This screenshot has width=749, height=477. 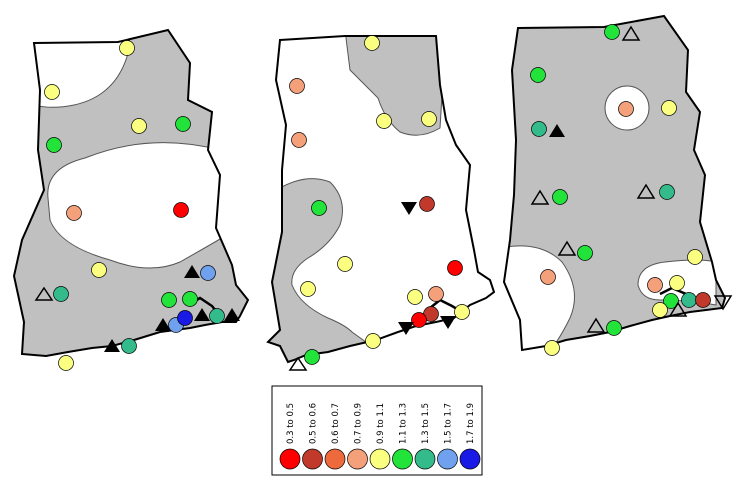 I want to click on legend-label: 1.5 to 1.7, so click(x=449, y=423).